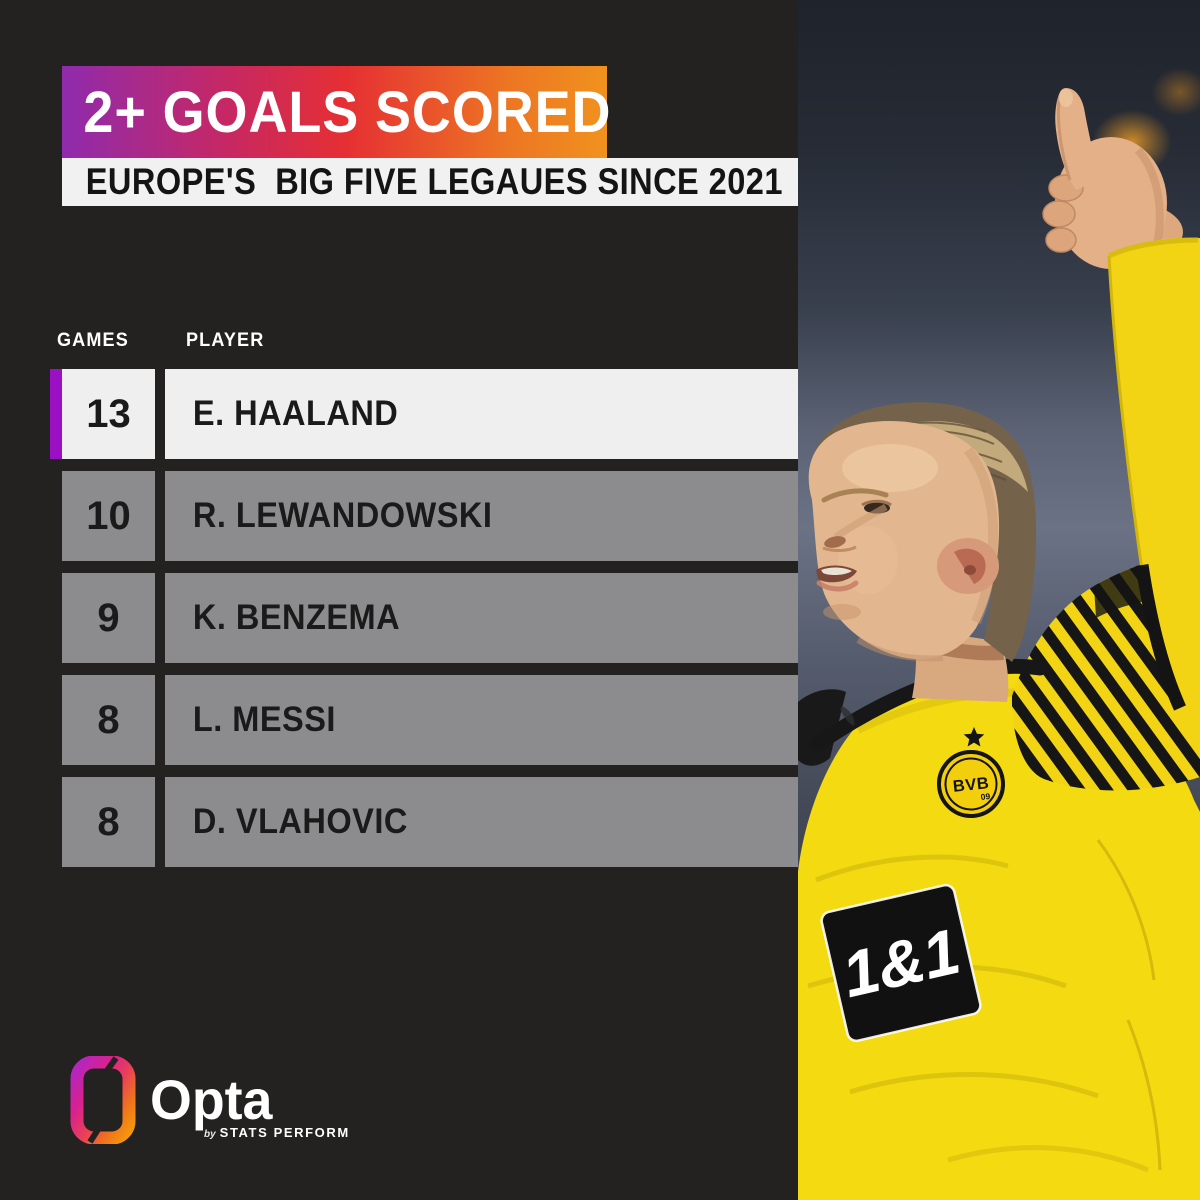 This screenshot has width=1200, height=1200. What do you see at coordinates (1077, 139) in the screenshot?
I see `pointing-finger-icon` at bounding box center [1077, 139].